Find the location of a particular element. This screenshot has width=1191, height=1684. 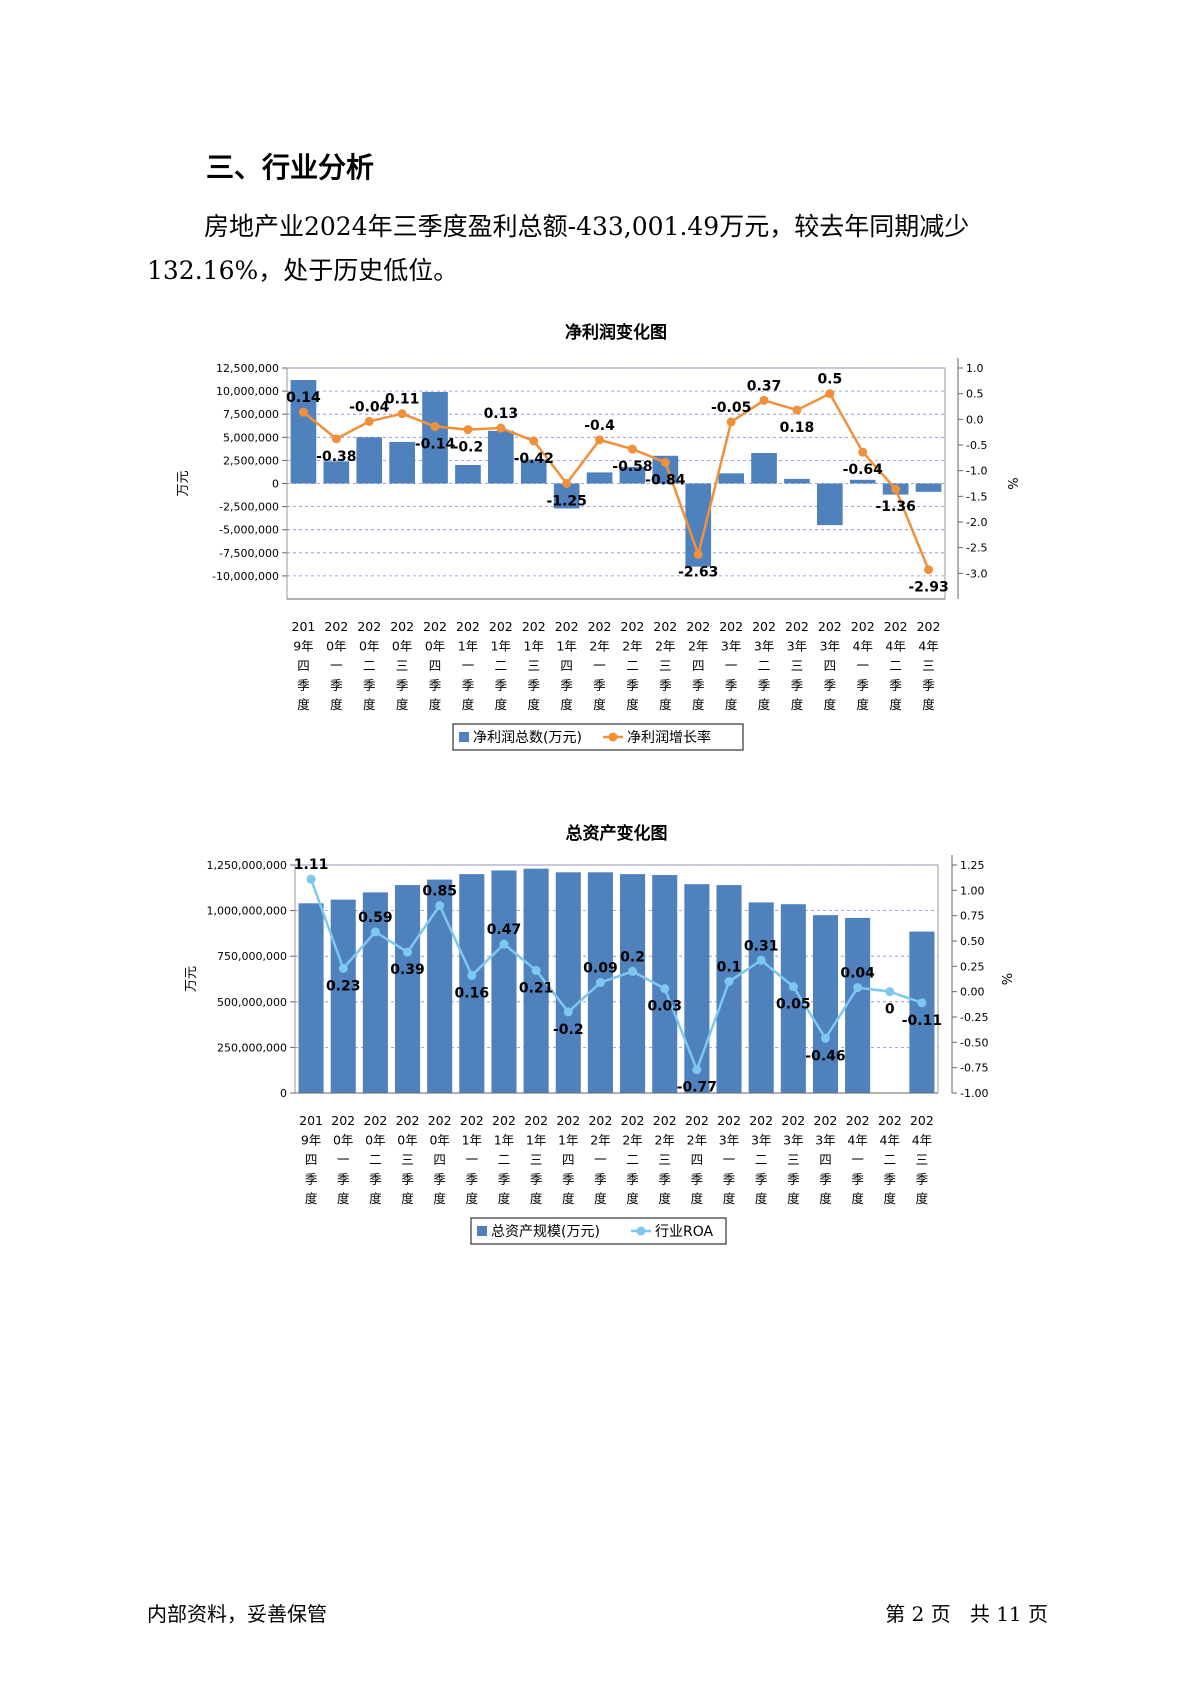

y-tick-label: 0 is located at coordinates (275, 484).